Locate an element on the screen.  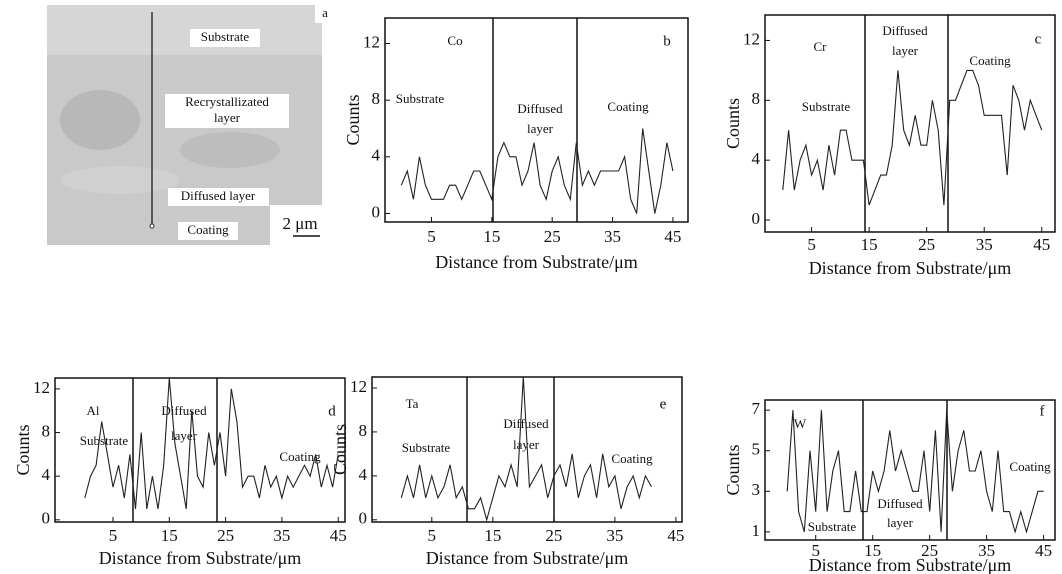
annotation: Al is located at coordinates (93, 410).